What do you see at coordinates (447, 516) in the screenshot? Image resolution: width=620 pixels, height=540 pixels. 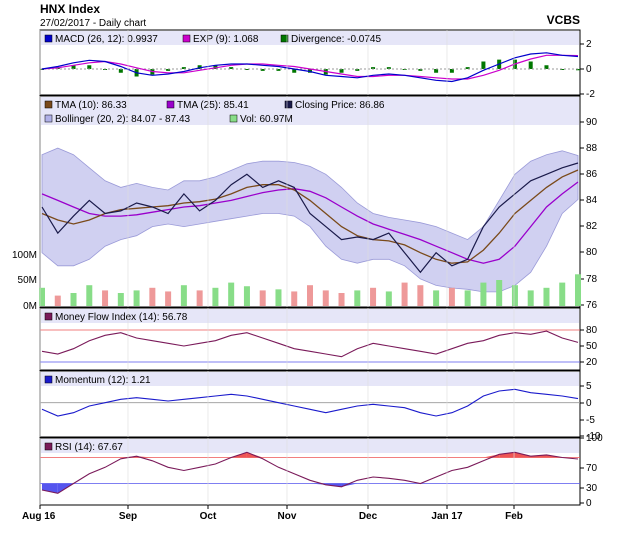 I see `x-tick-label: Jan 17` at bounding box center [447, 516].